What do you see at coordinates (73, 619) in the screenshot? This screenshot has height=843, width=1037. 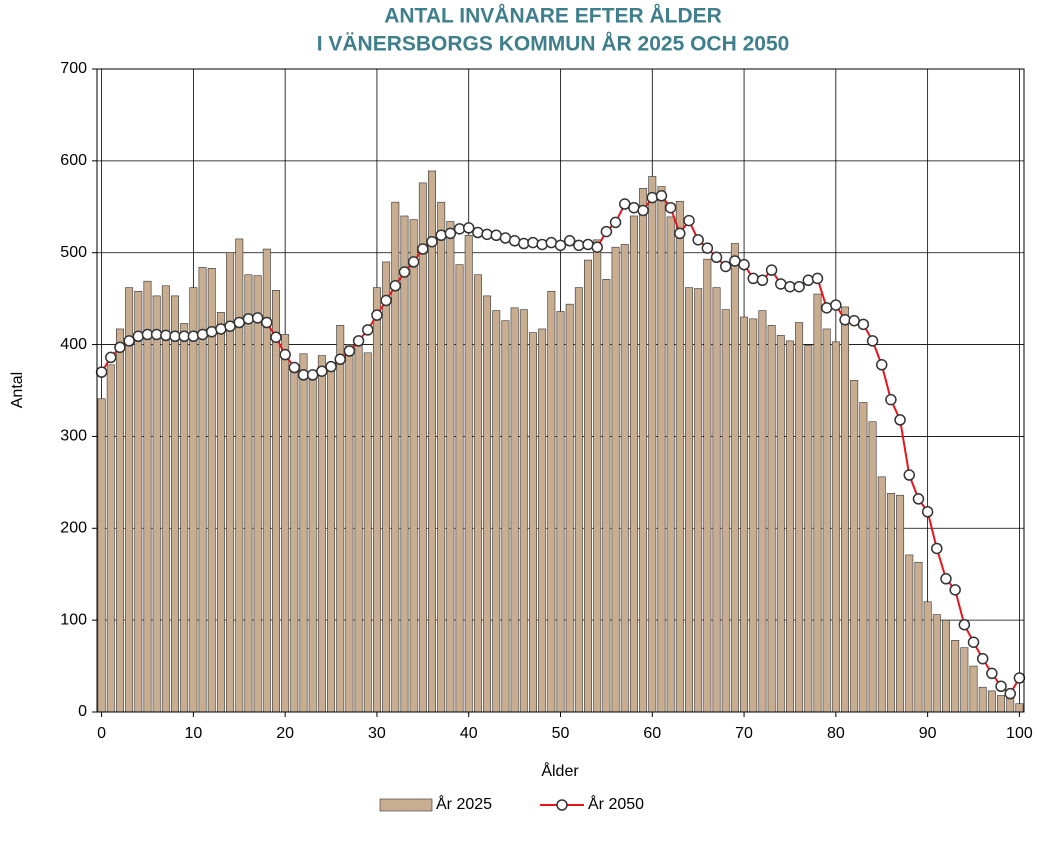 I see `y-tick-label: 100` at bounding box center [73, 619].